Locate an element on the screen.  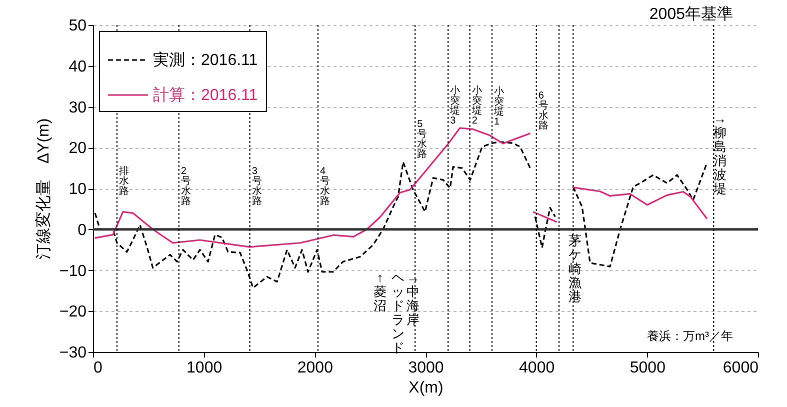
text: 2005年基準 is located at coordinates (691, 14).